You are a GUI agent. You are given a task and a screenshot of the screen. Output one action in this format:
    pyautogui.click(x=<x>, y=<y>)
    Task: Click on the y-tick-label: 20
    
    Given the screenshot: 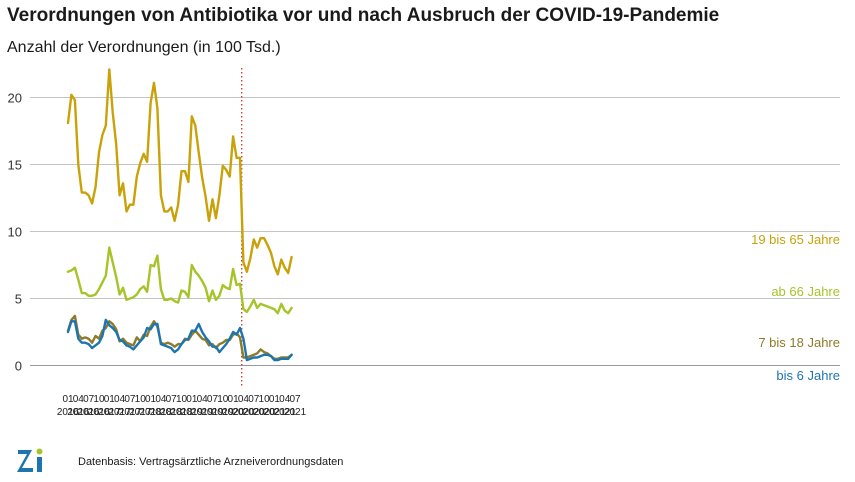 What is the action you would take?
    pyautogui.click(x=15, y=98)
    